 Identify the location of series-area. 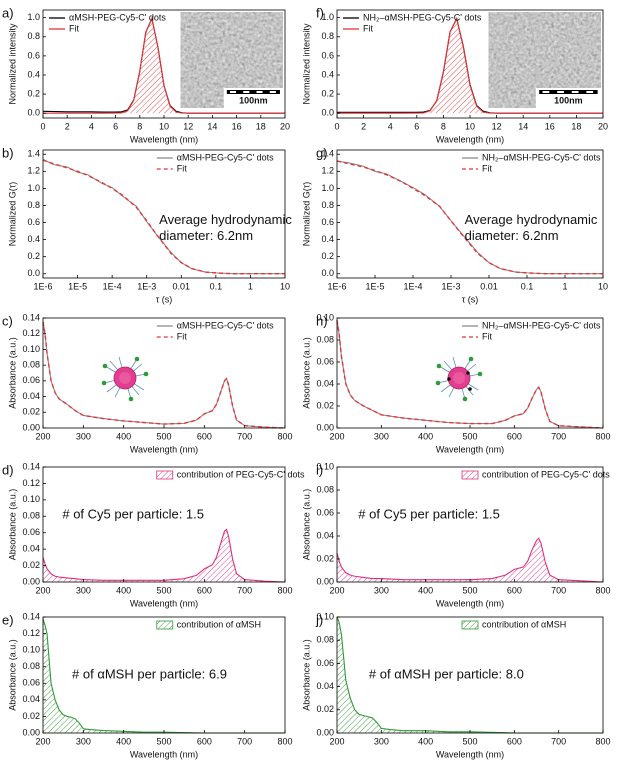
(164, 675).